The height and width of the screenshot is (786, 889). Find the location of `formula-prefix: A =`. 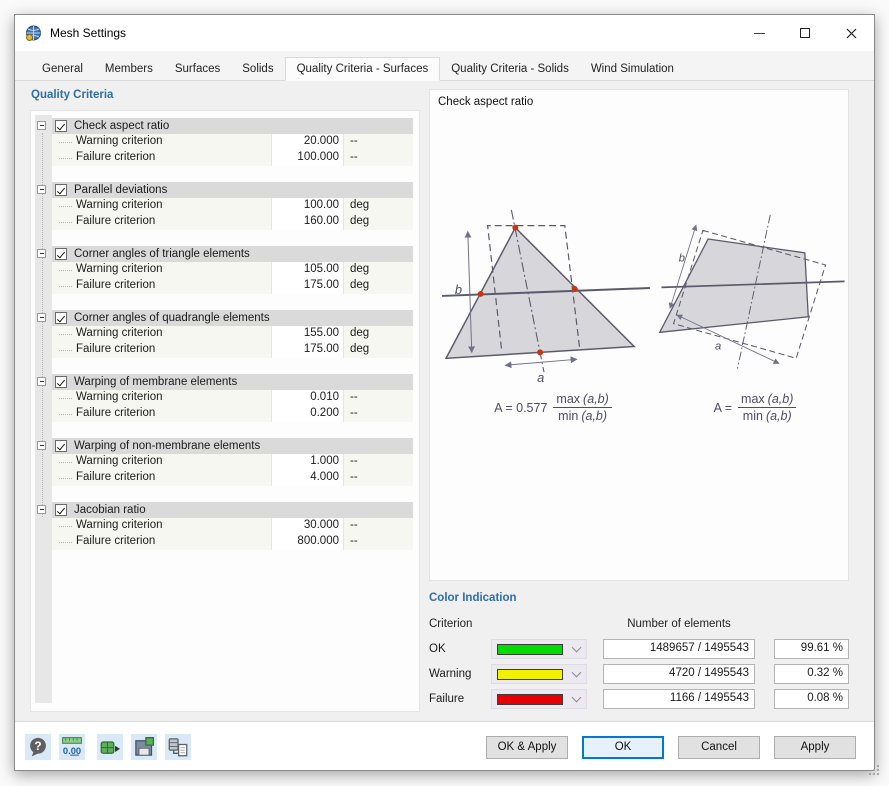

formula-prefix: A = is located at coordinates (723, 407).